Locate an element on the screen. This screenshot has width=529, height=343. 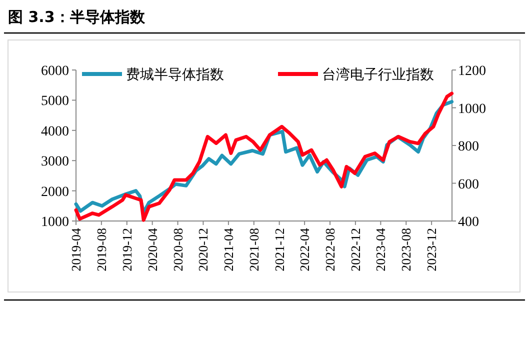
x-tick-label: 2021-12 is located at coordinates (279, 250).